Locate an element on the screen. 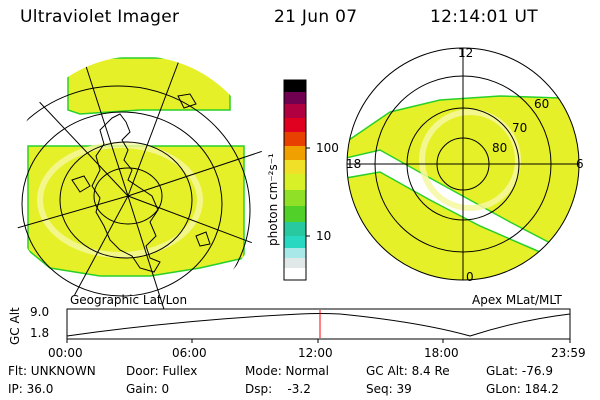  time-tick-1800: 18:00 is located at coordinates (441, 353).